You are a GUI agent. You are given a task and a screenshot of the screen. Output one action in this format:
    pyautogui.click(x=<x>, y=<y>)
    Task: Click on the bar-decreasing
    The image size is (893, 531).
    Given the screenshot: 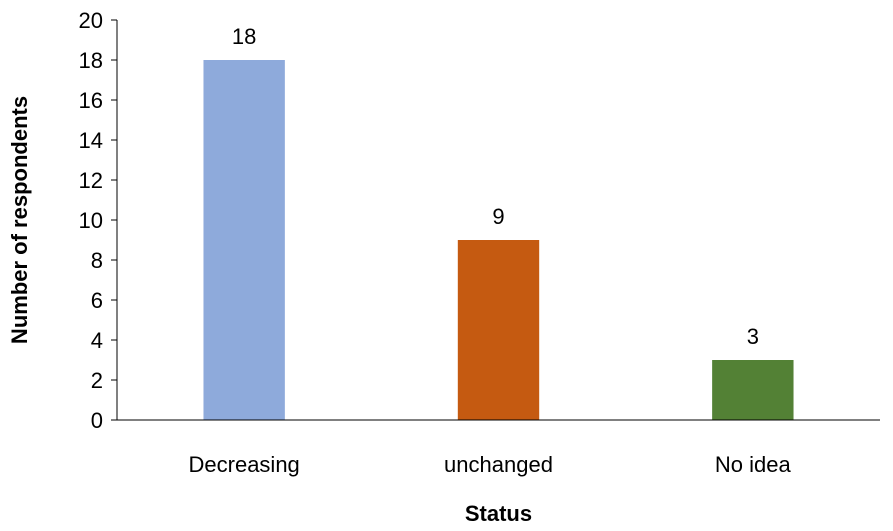 What is the action you would take?
    pyautogui.click(x=244, y=240)
    